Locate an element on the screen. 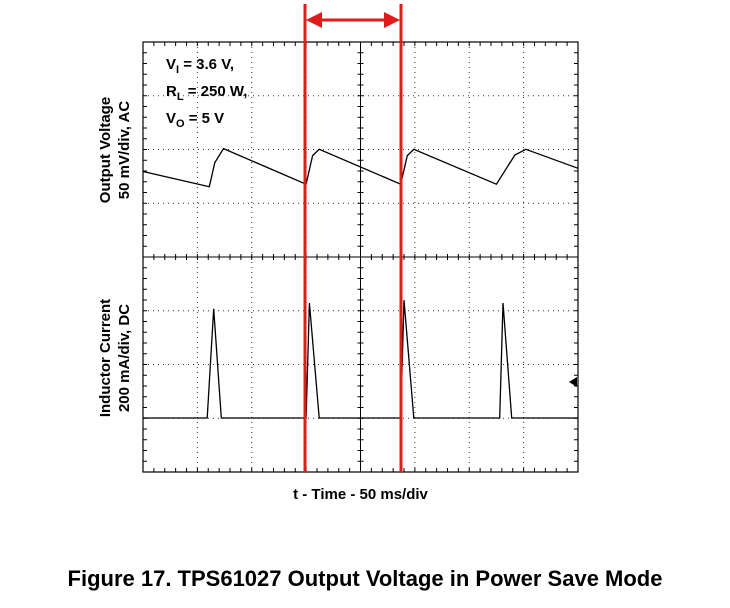  period-marker is located at coordinates (353, 238).